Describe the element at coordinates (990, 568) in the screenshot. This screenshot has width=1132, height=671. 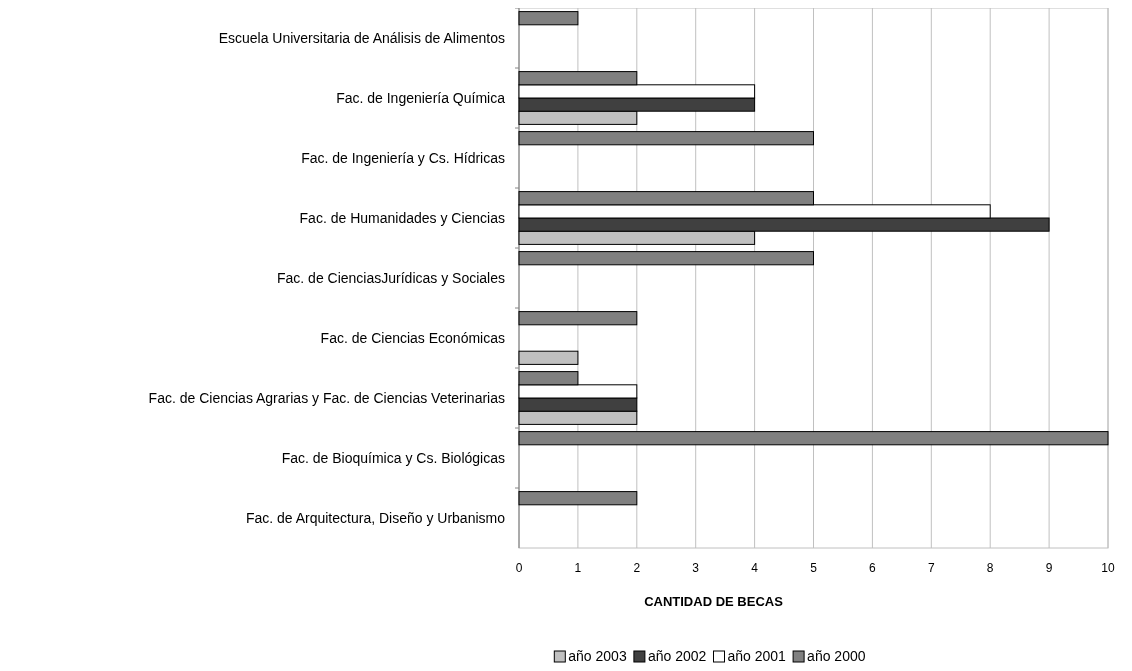
I see `x-tick-label: 8` at that location.